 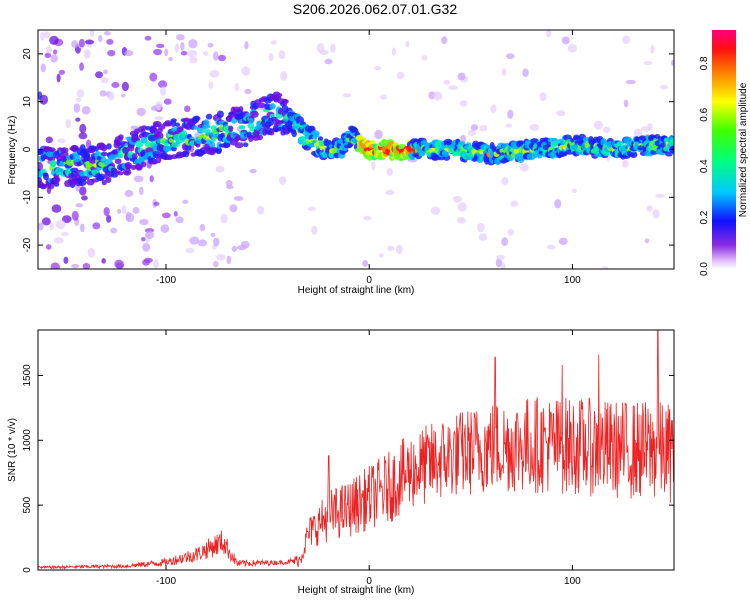 What do you see at coordinates (369, 581) in the screenshot?
I see `snr-x-tick-label: 0` at bounding box center [369, 581].